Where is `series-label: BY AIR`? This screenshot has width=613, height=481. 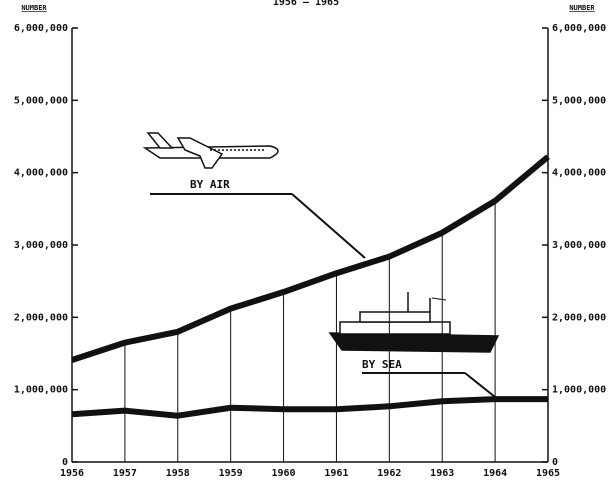 series-label: BY AIR is located at coordinates (210, 184).